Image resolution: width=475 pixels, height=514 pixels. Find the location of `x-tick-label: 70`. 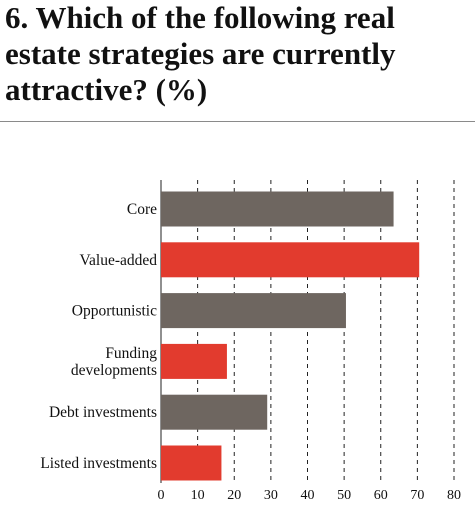

x-tick-label: 70 is located at coordinates (417, 495).